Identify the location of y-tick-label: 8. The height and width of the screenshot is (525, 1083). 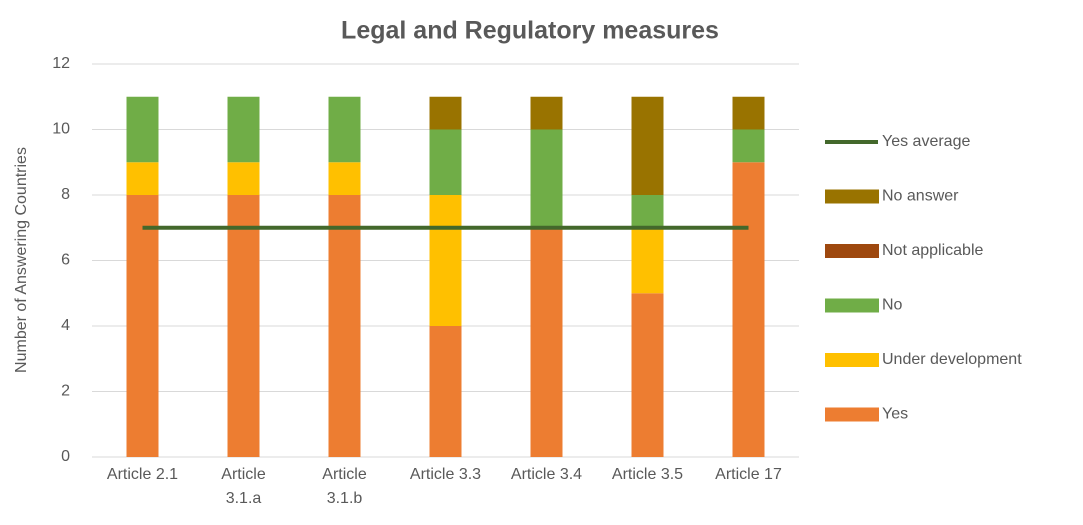
(65, 194).